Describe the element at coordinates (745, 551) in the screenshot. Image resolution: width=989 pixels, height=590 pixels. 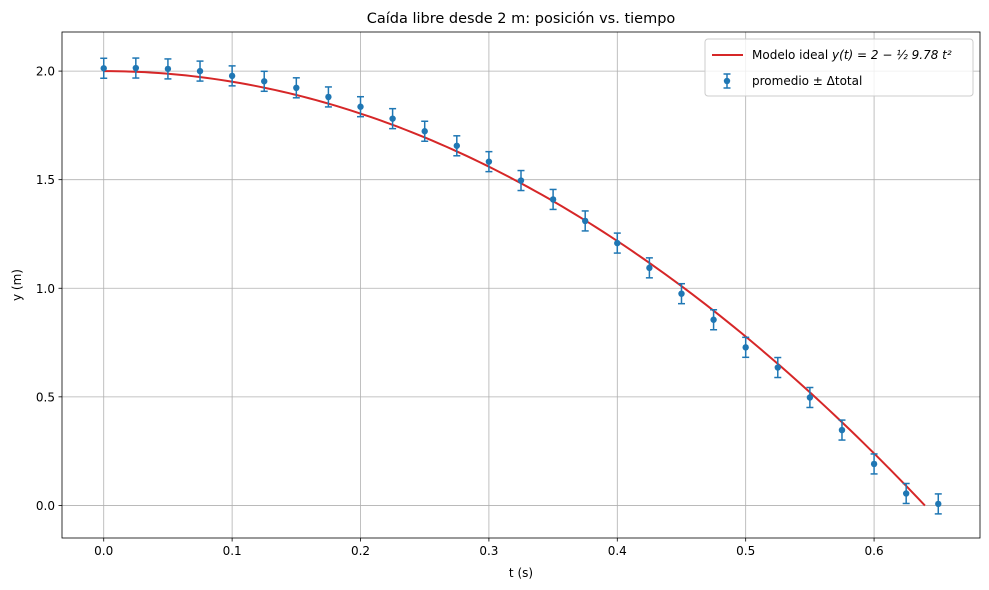
I see `x-tick-label: 0.5` at that location.